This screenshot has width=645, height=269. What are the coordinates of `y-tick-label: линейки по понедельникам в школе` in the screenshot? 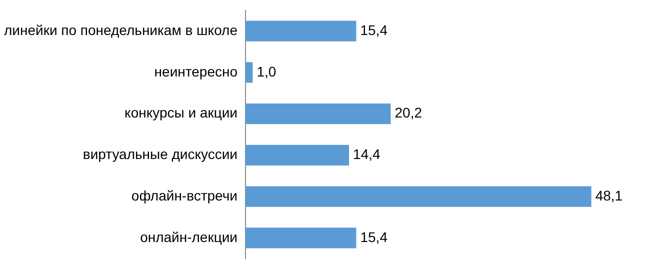 It's located at (121, 30).